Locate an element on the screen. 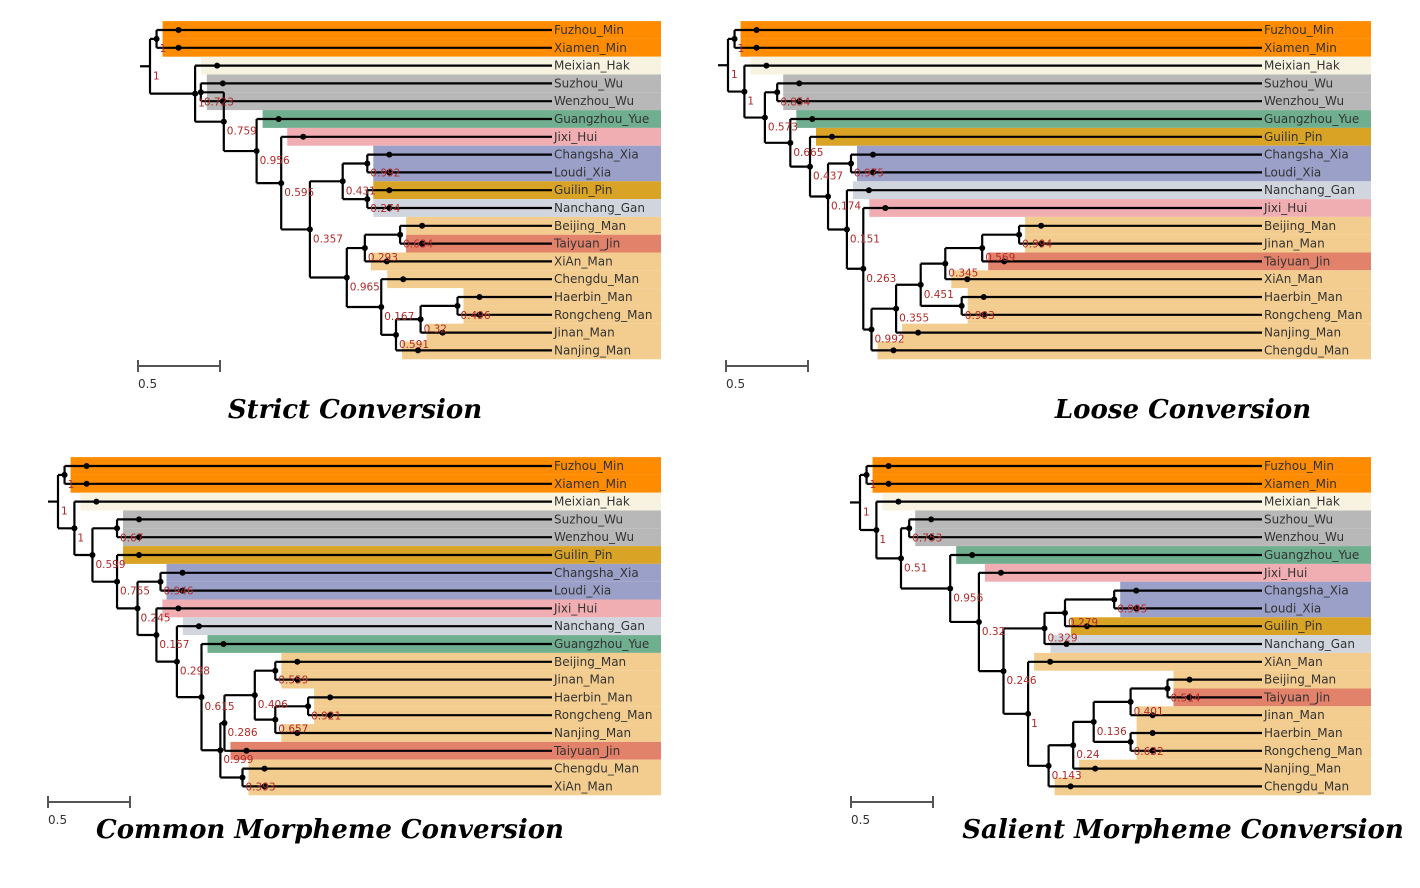 This screenshot has width=1420, height=888. group-band-man is located at coordinates (562, 314).